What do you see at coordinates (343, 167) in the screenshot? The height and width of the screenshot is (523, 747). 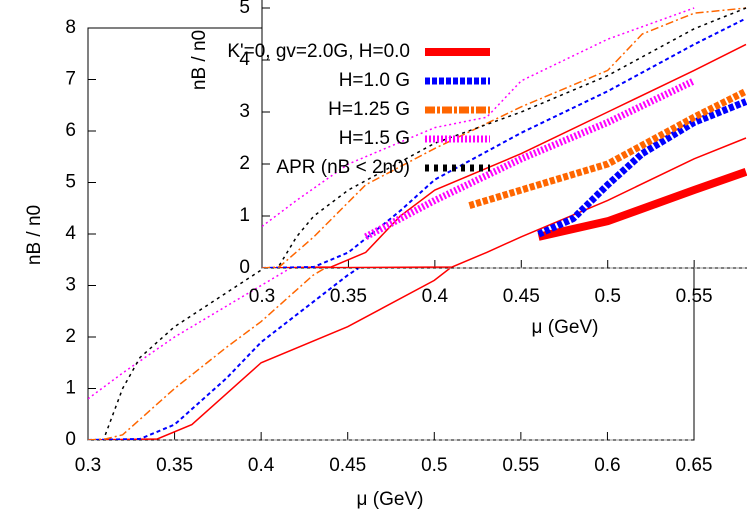 I see `legend-label: APR (nB < 2n0)` at bounding box center [343, 167].